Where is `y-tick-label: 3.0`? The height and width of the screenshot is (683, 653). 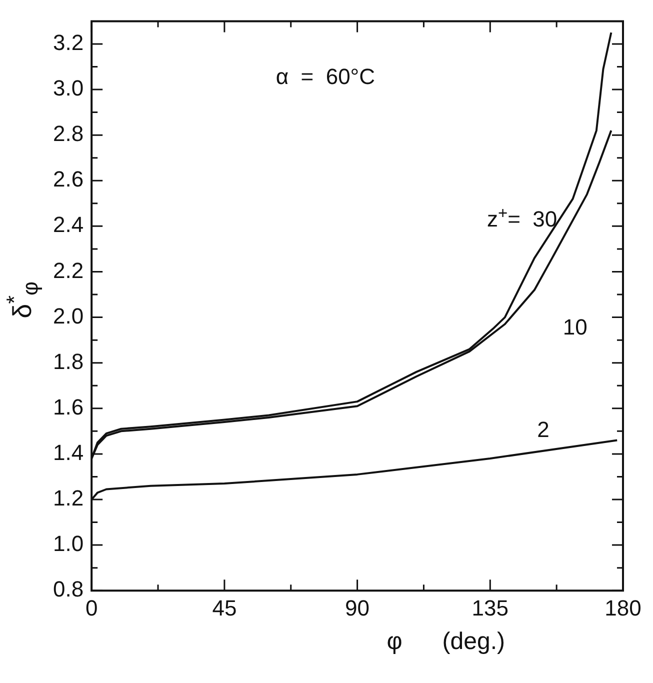 y-tick-label: 3.0 is located at coordinates (68, 88).